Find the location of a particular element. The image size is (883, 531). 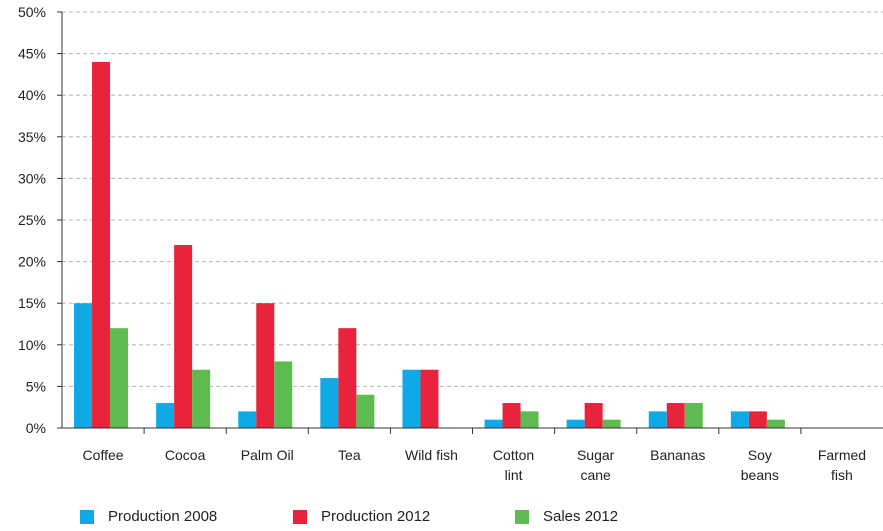

category-label: Farmed fish is located at coordinates (842, 465).